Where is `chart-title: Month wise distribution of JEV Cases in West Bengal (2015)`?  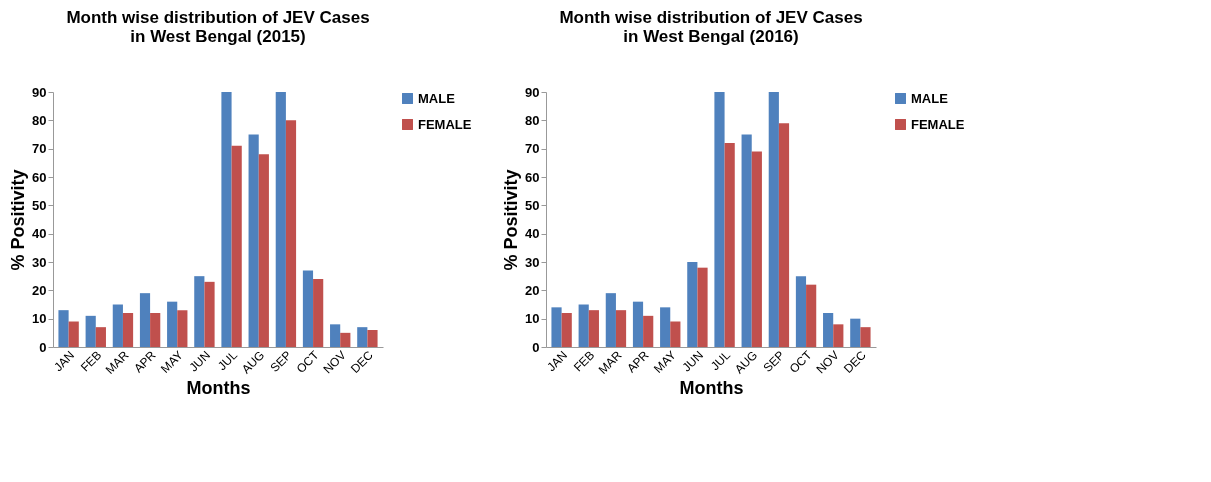
chart-title: Month wise distribution of JEV Cases in West Bengal (2015) is located at coordinates (218, 27).